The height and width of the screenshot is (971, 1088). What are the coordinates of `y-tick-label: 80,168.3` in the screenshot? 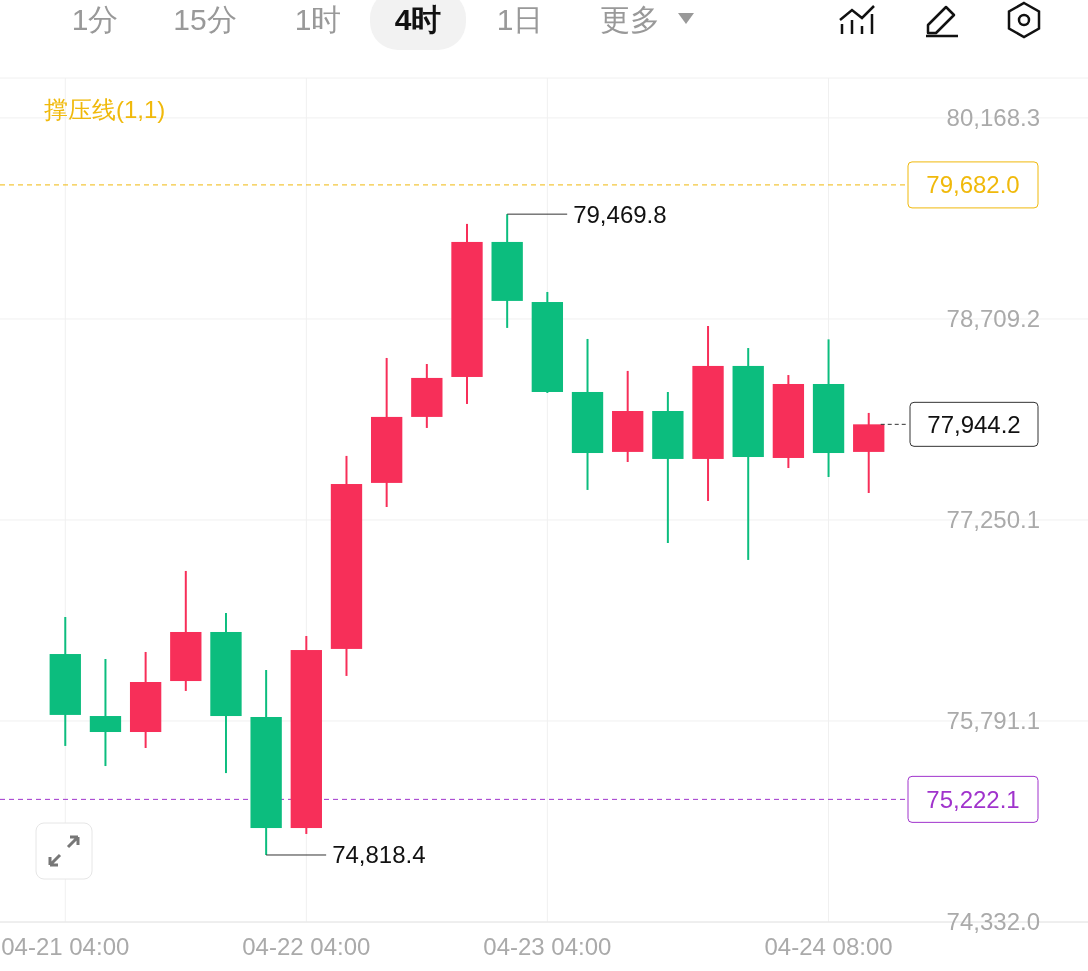 It's located at (993, 118).